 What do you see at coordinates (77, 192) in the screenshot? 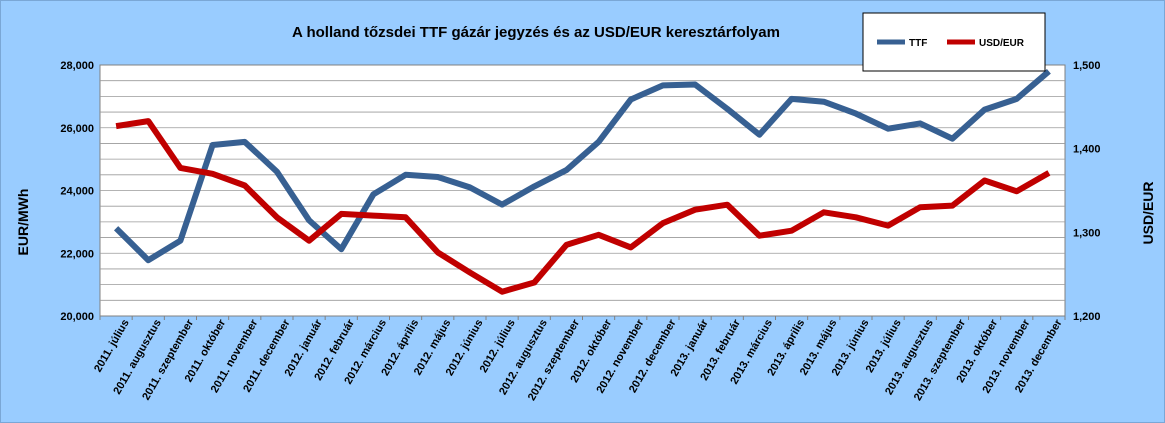
I see `y-tick-label: 24,000` at bounding box center [77, 192].